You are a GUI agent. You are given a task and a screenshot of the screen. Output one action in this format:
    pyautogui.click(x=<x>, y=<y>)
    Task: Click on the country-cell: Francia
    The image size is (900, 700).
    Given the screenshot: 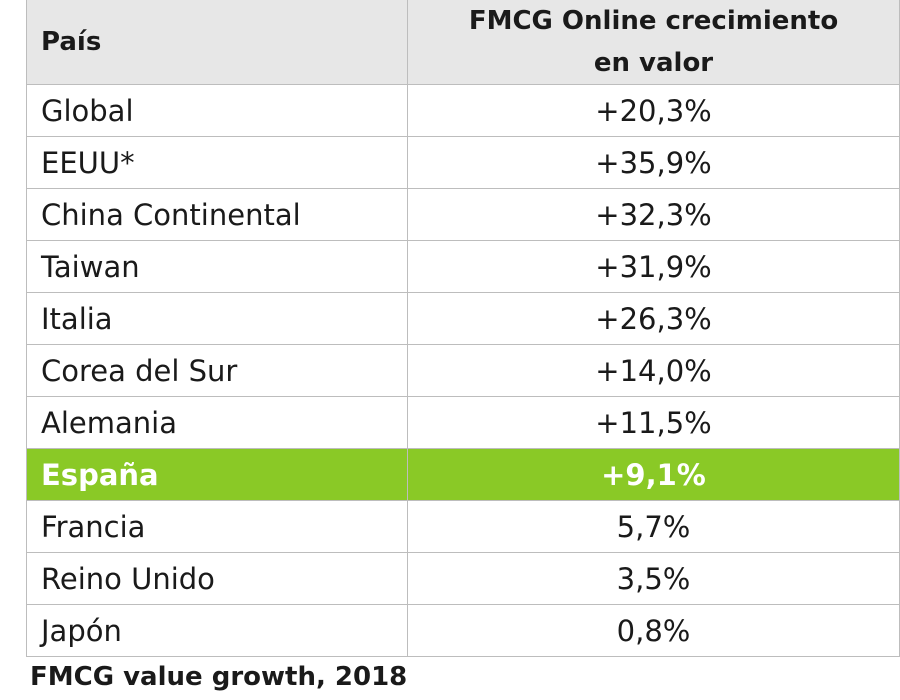 What is the action you would take?
    pyautogui.click(x=217, y=526)
    